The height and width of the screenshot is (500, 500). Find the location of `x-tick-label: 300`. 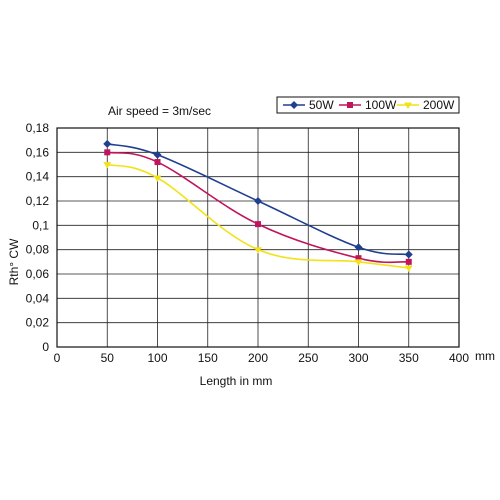

x-tick-label: 300 is located at coordinates (358, 358).